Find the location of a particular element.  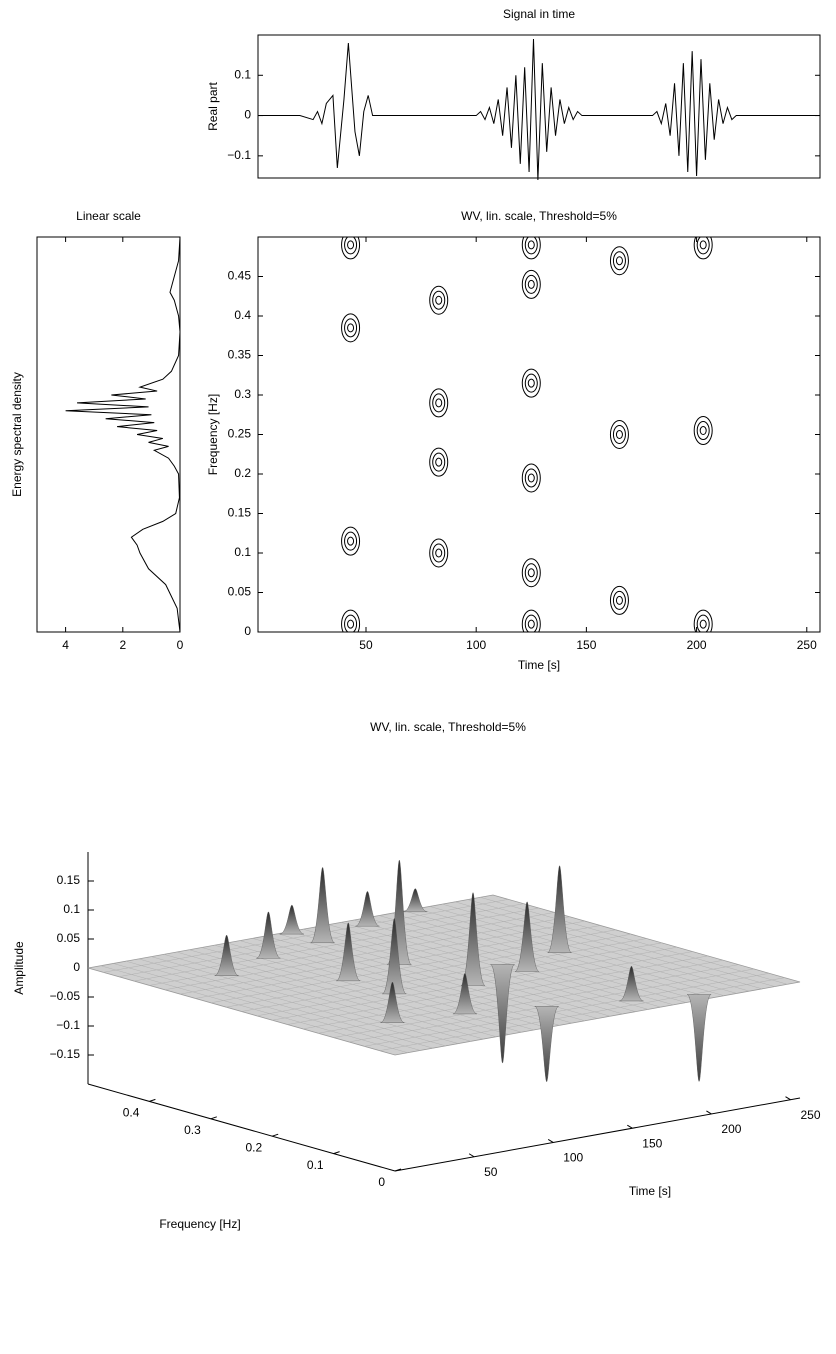

z-tick-label: 0.05 is located at coordinates (69, 938).